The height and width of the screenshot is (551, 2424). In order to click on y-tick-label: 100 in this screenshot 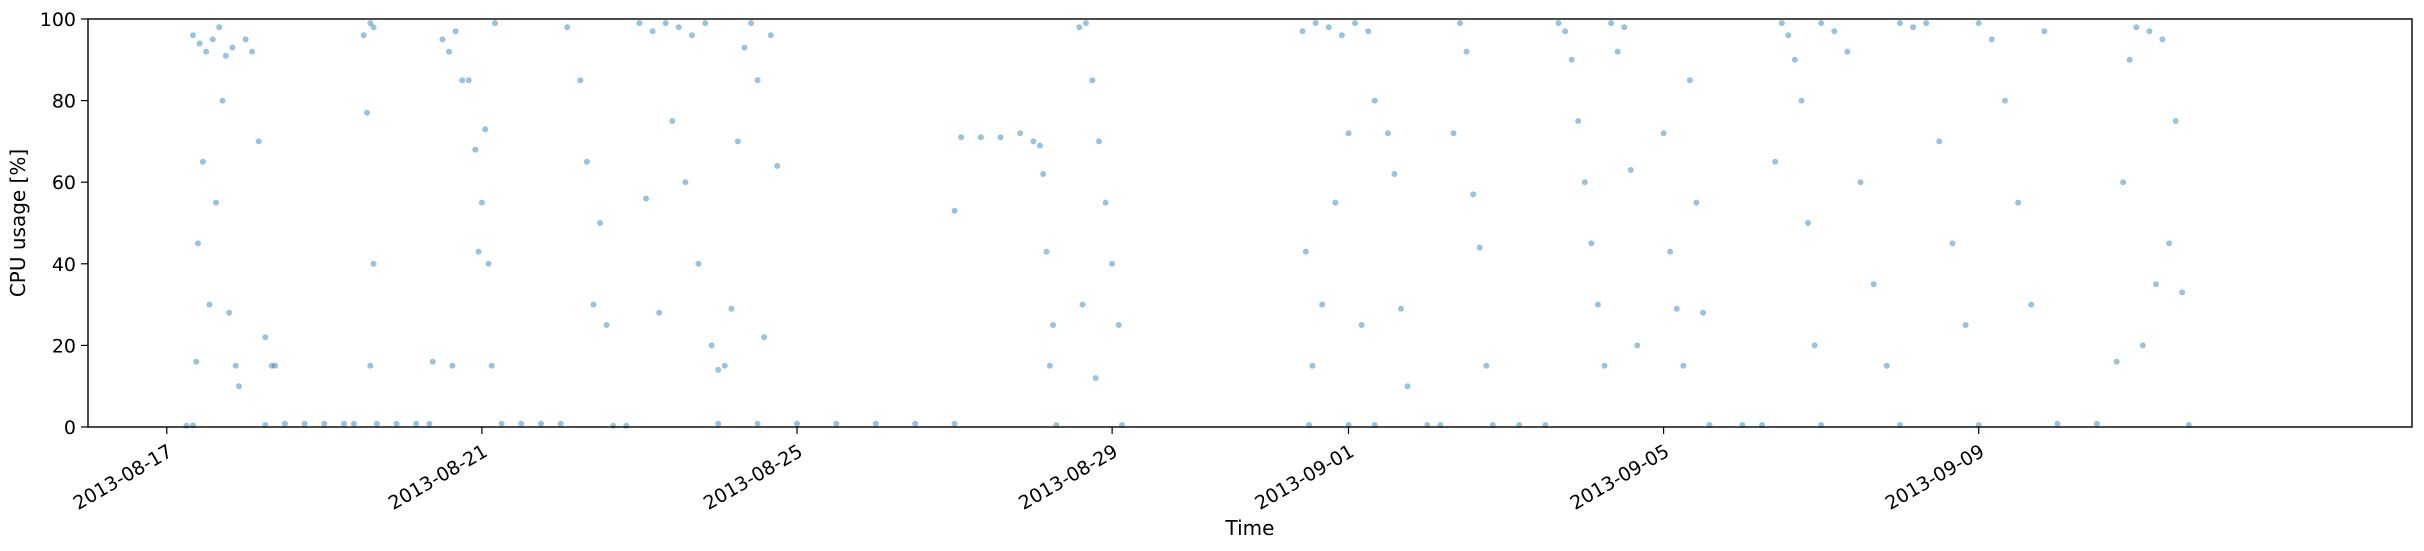, I will do `click(58, 20)`.